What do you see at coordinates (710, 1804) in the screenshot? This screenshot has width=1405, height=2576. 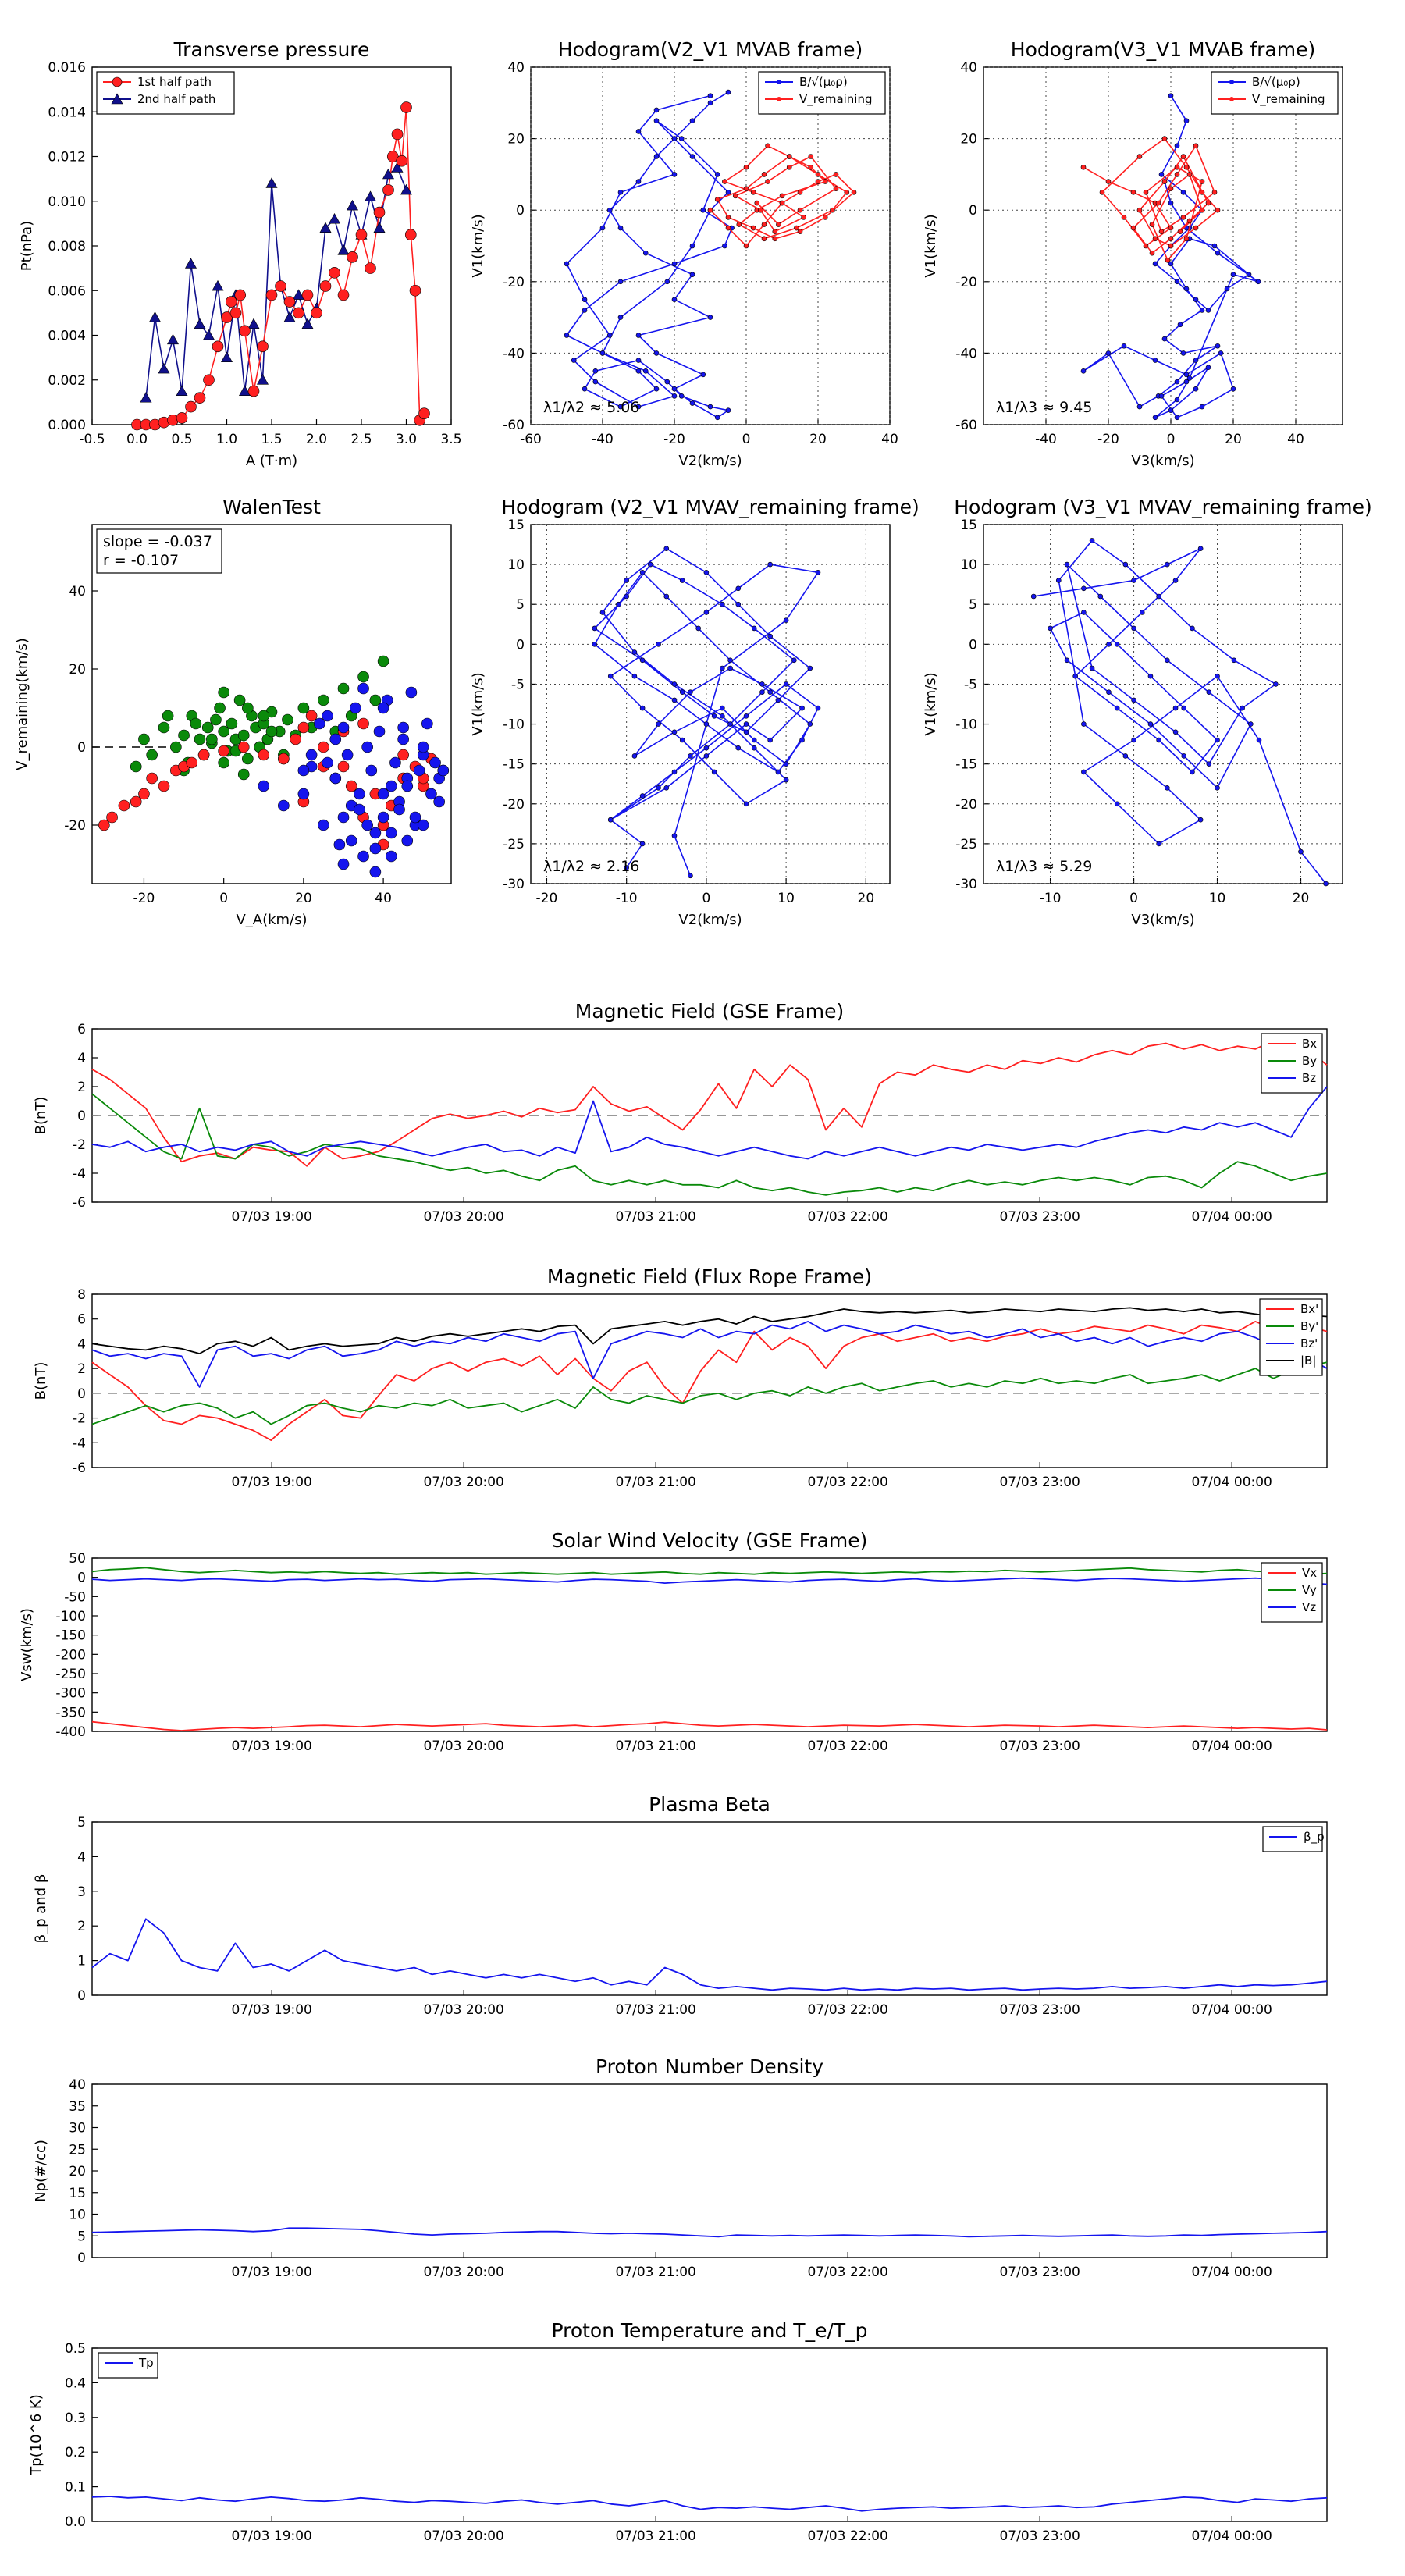 I see `panel-title: Plasma Beta` at bounding box center [710, 1804].